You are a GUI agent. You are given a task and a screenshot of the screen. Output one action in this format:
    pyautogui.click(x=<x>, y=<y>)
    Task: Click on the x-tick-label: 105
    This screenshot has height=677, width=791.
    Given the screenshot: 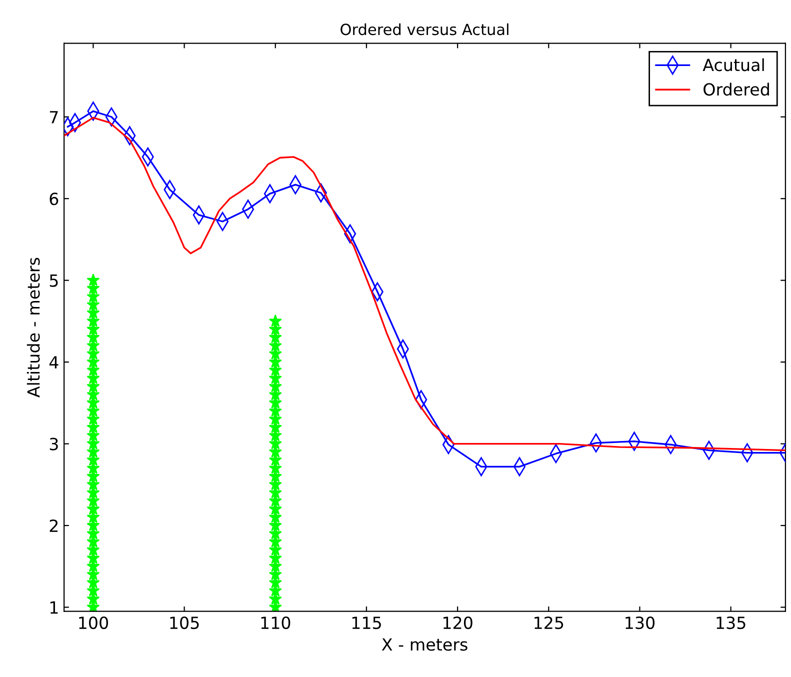 What is the action you would take?
    pyautogui.click(x=184, y=623)
    